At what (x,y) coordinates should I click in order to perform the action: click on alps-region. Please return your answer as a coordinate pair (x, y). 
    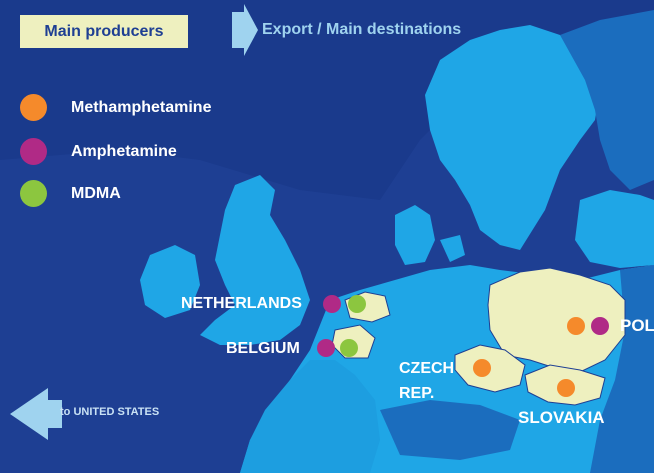
    Looking at the image, I should click on (450, 430).